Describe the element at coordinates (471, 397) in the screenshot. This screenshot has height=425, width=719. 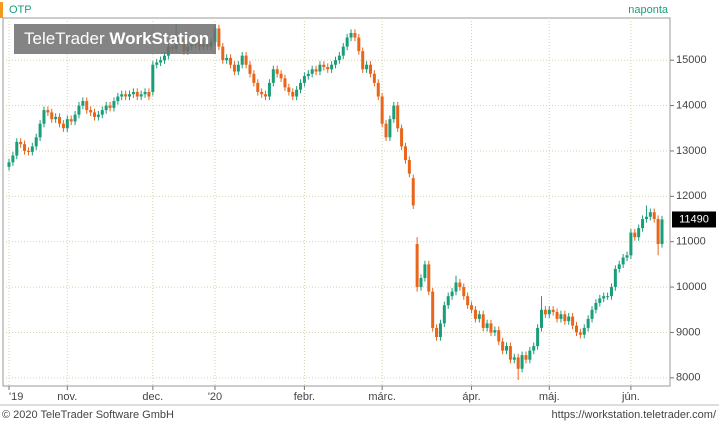
I see `x-tick-label: ápr.` at that location.